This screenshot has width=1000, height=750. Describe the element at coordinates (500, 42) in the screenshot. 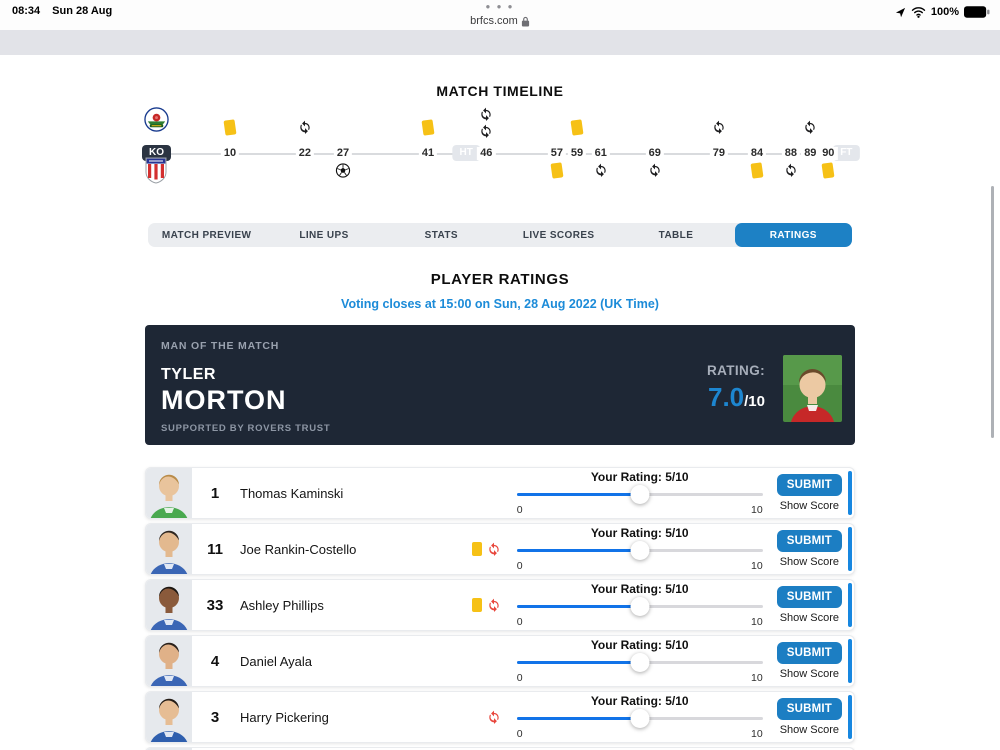

I see `browser-toolbar-band` at that location.